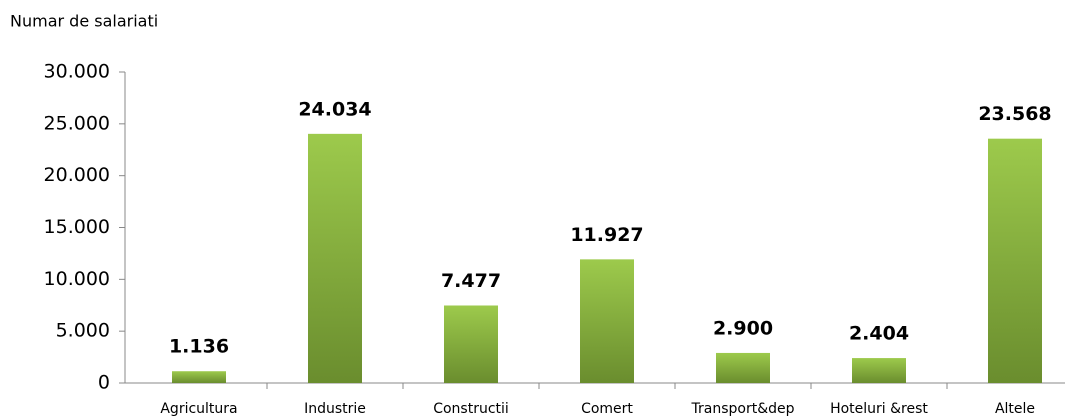 This screenshot has width=1071, height=420. What do you see at coordinates (199, 347) in the screenshot?
I see `data-label: 1.136` at bounding box center [199, 347].